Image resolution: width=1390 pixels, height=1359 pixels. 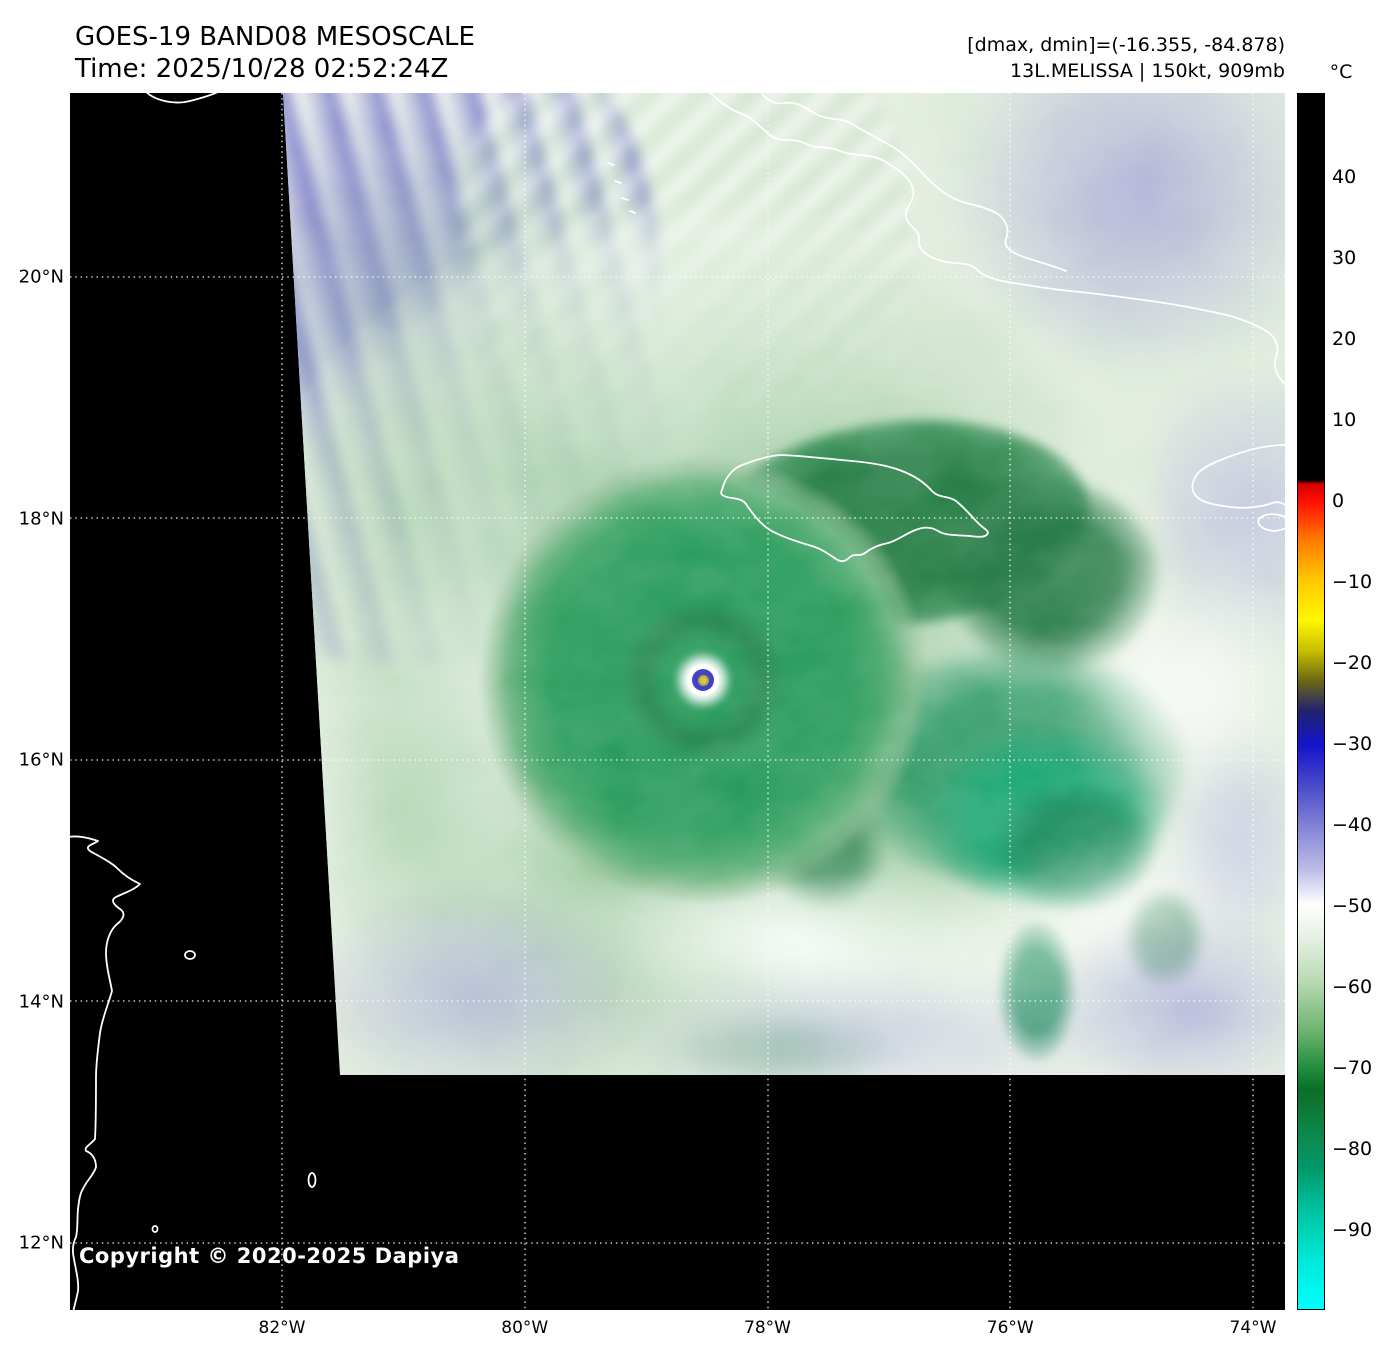 I want to click on lat-tick-label: 20°N, so click(x=41, y=277).